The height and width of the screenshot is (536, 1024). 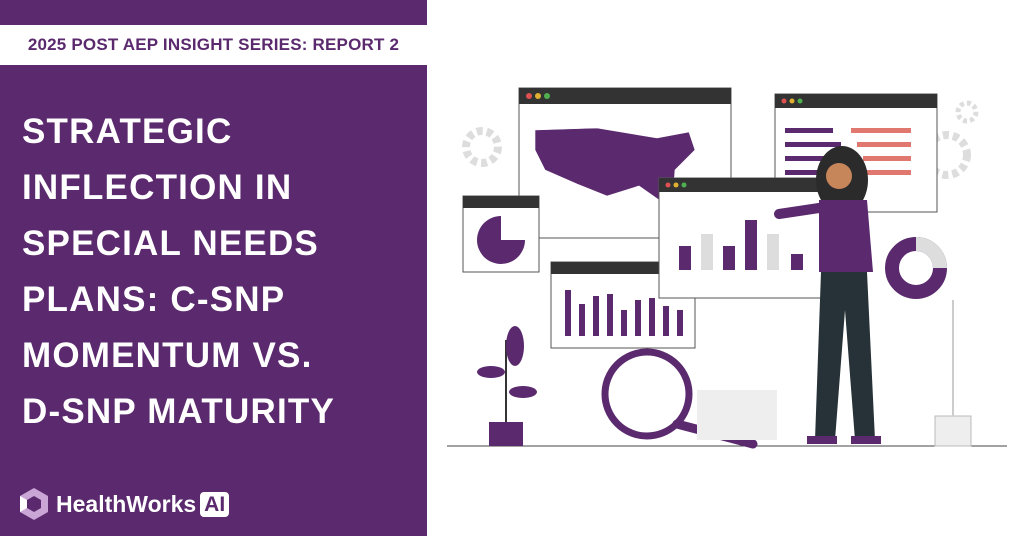 What do you see at coordinates (34, 504) in the screenshot?
I see `logo-icon` at bounding box center [34, 504].